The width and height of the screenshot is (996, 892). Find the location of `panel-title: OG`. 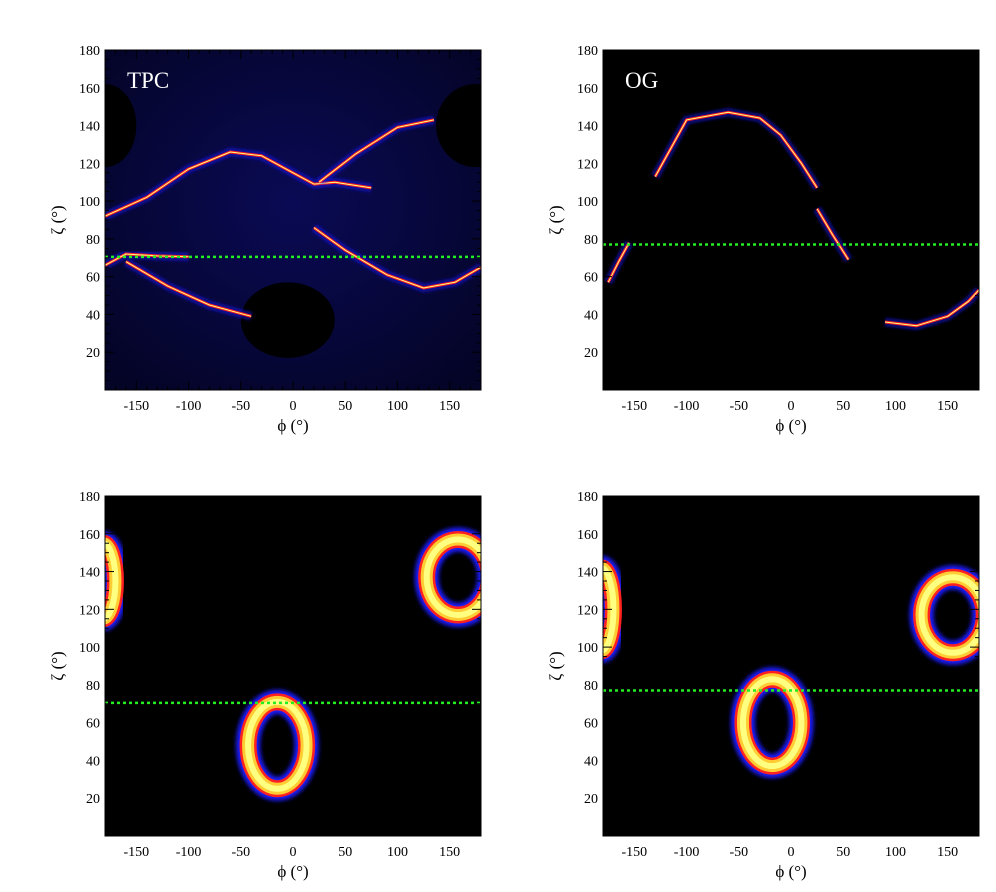

panel-title: OG is located at coordinates (641, 80).